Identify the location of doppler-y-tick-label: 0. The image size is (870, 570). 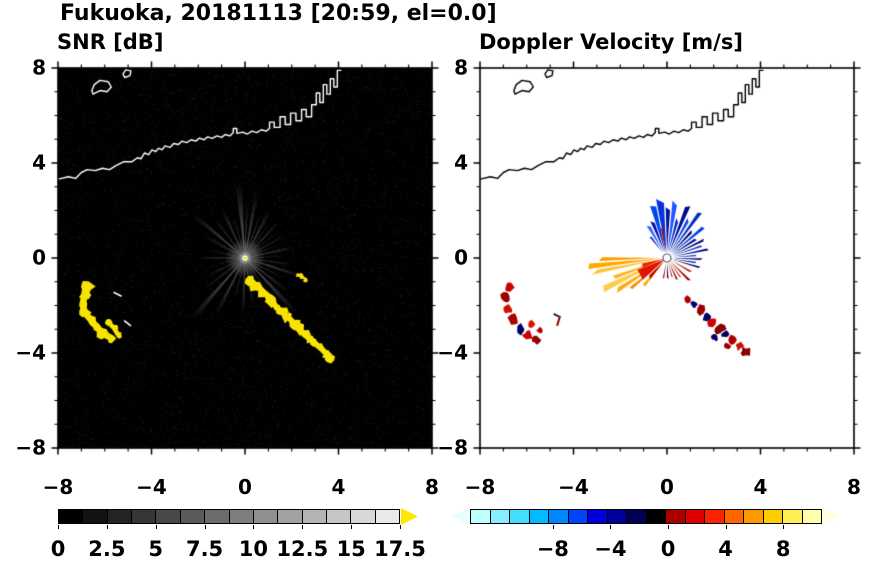
(461, 257).